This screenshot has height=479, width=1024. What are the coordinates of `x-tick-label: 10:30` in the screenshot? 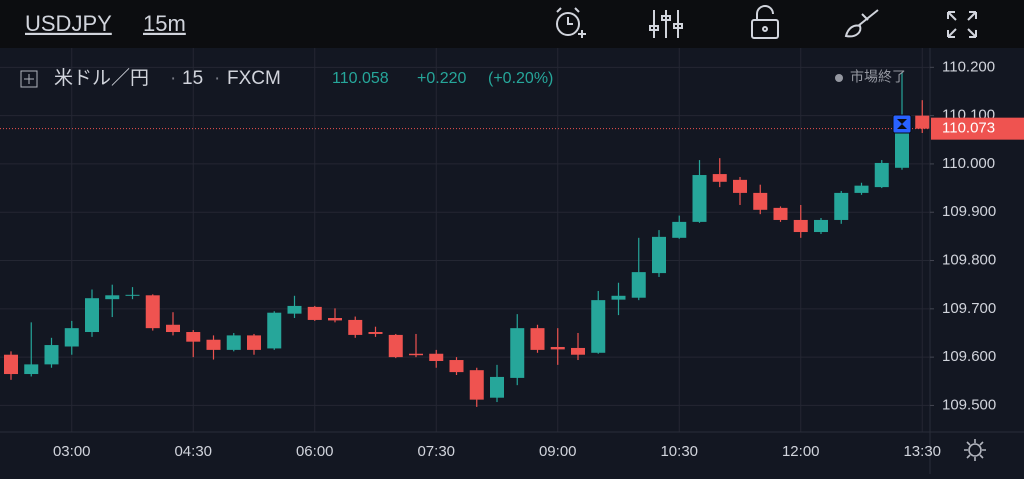 It's located at (679, 451).